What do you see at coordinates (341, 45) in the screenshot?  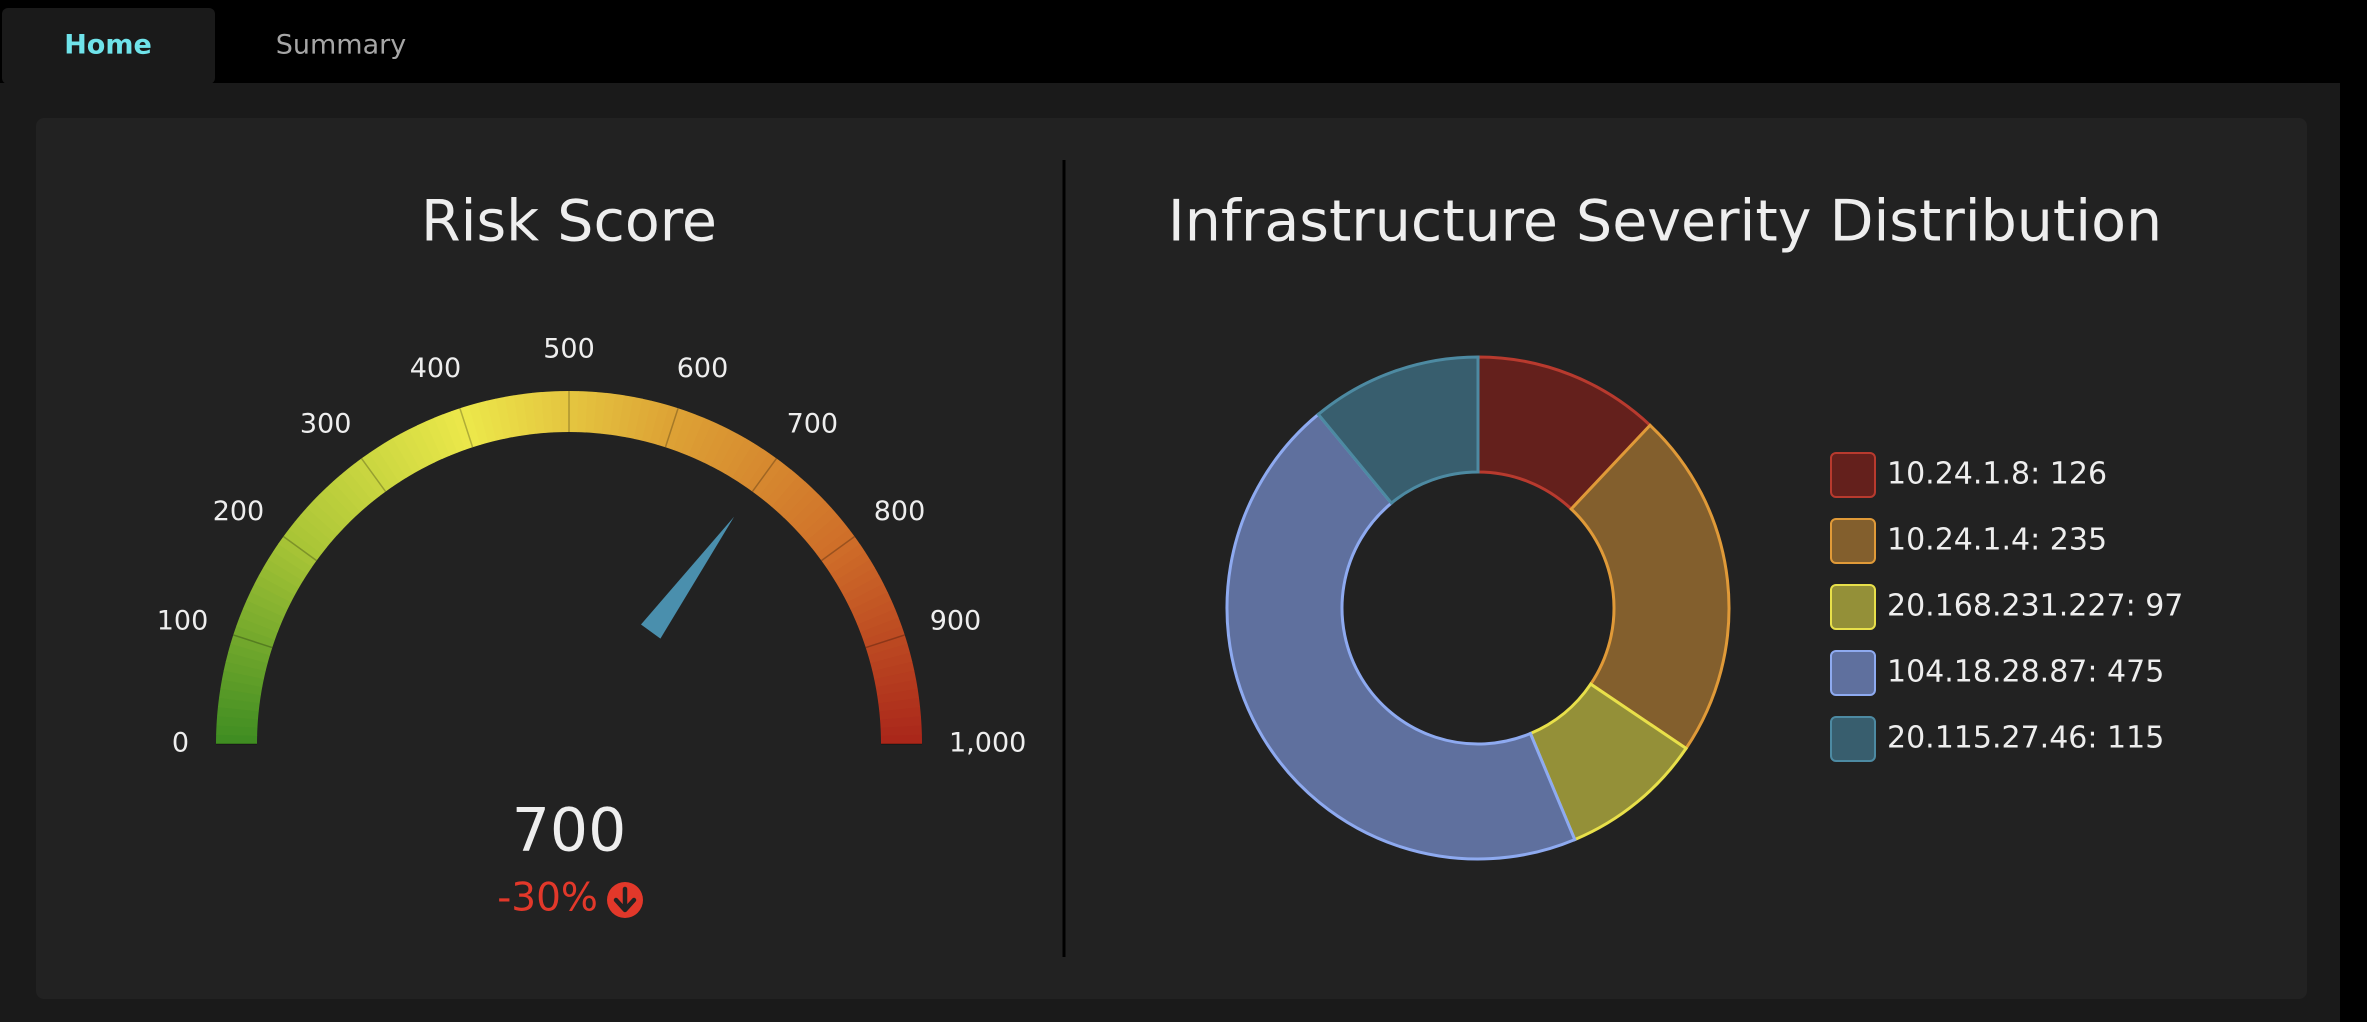 I see `tab-label: Summary` at bounding box center [341, 45].